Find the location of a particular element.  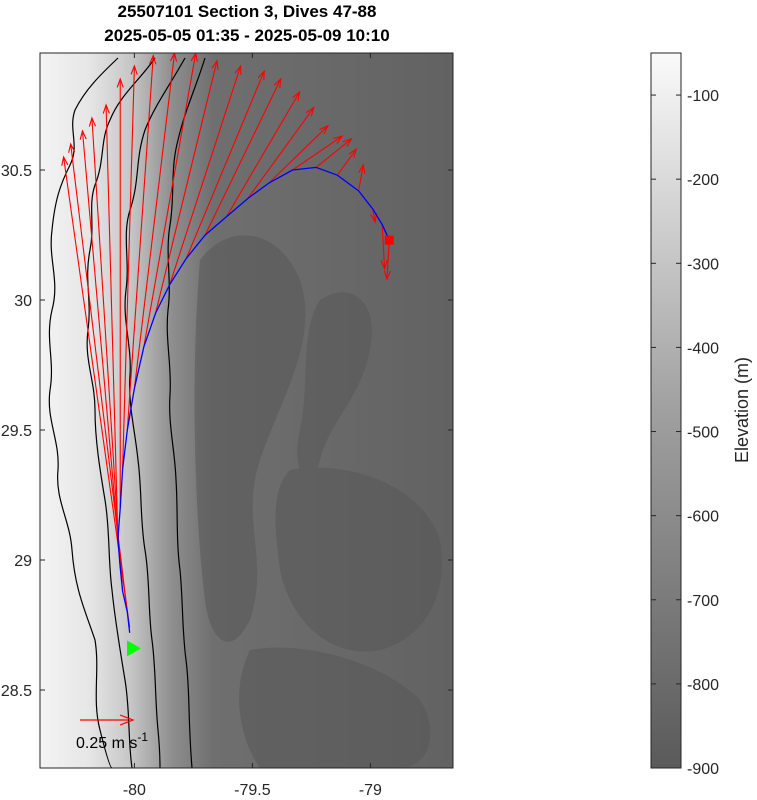

colorbar-ticks: -100 -200 -300 -400 -500 -600 -700 -800 -900 is located at coordinates (685, 433).